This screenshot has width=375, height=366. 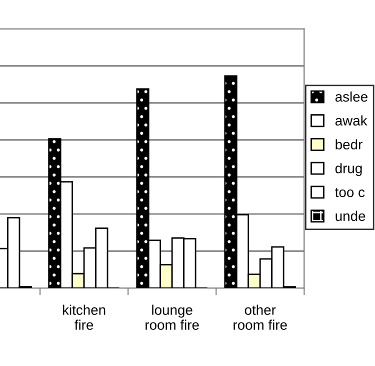 I want to click on x-tick-label: other room fire, so click(x=260, y=317).